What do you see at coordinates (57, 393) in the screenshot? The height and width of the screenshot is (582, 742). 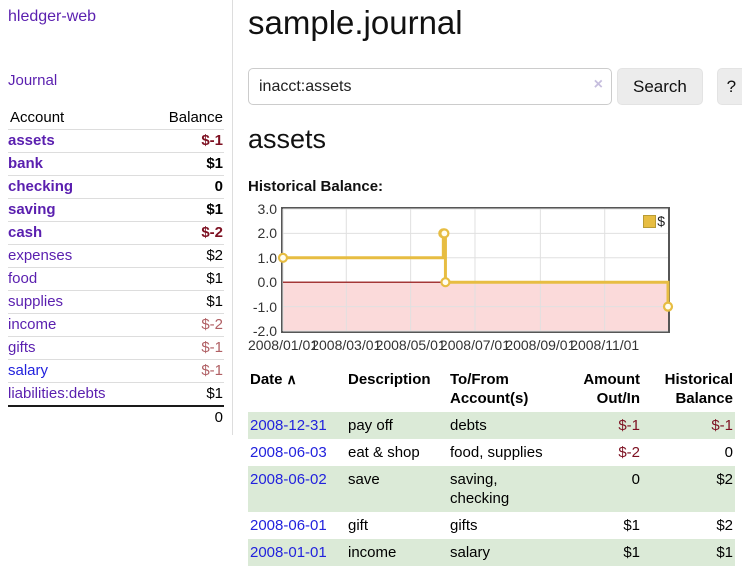 I see `account-link: liabilities:debts` at bounding box center [57, 393].